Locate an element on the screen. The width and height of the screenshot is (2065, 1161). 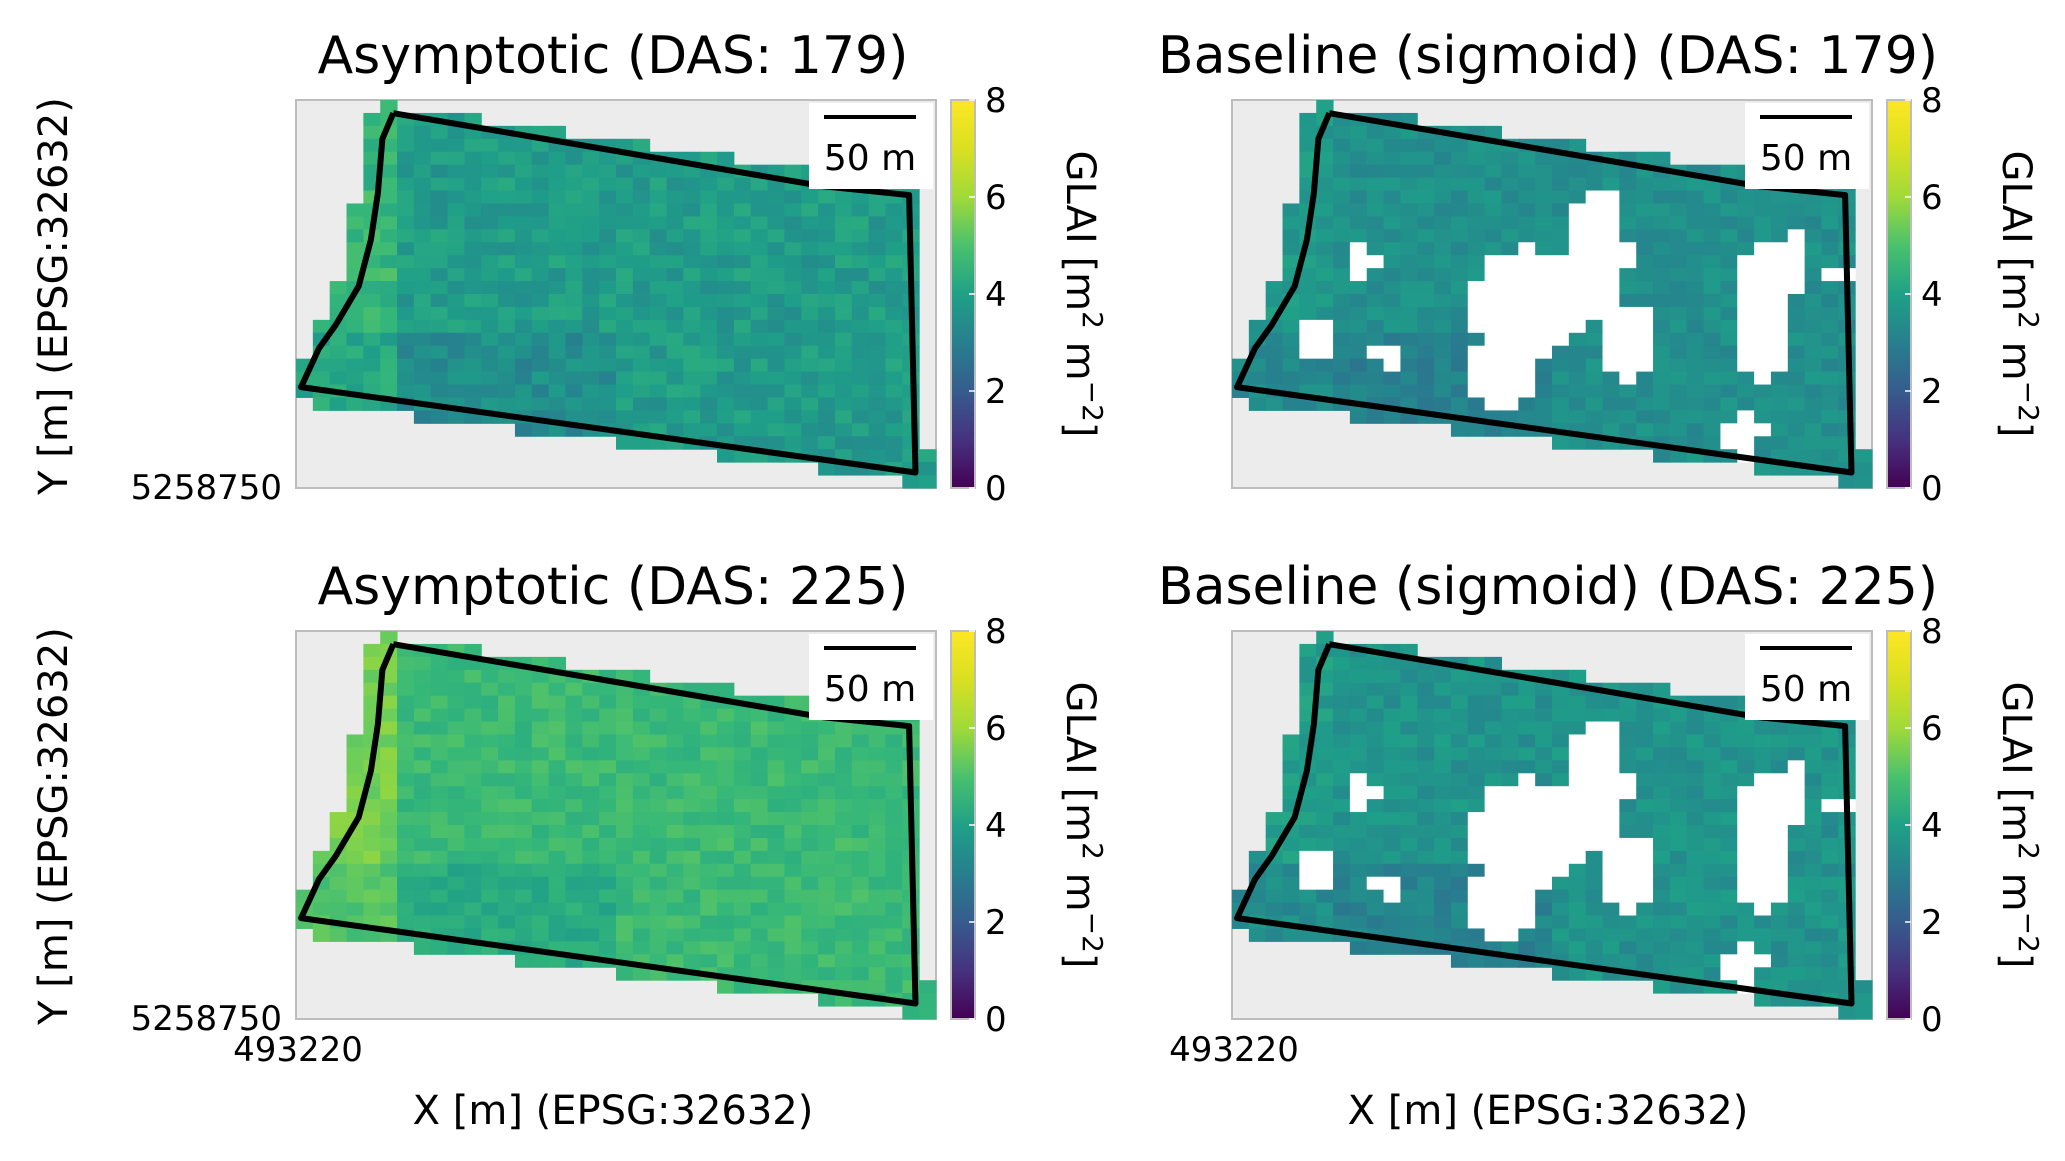
x-axis-label-left: X [m] (EPSG:32632) is located at coordinates (613, 1111).